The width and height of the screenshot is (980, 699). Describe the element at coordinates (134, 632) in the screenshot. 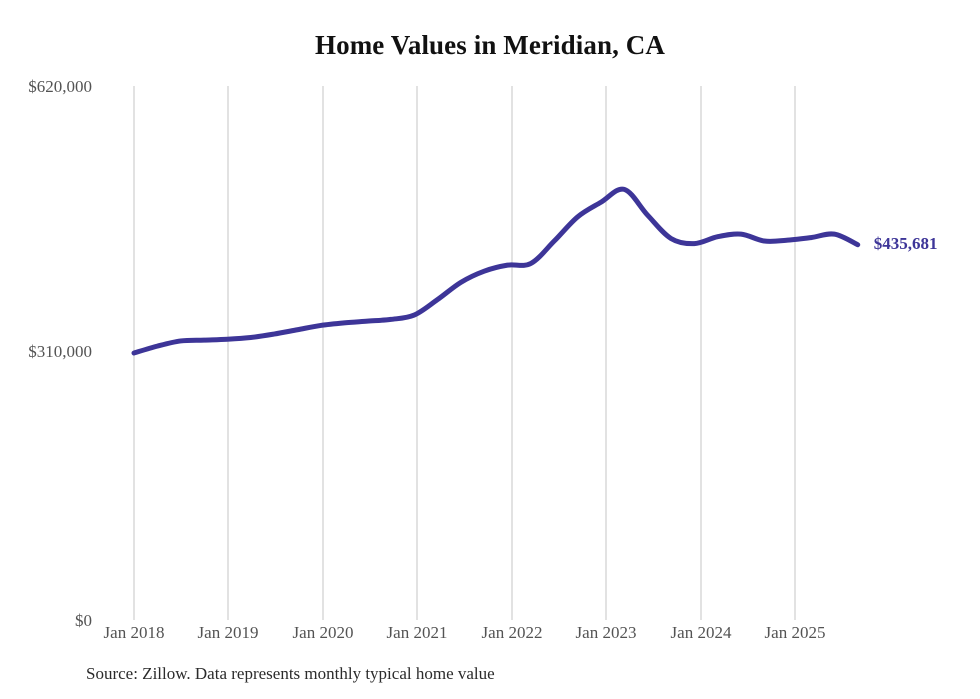

I see `xtick-label-jan-2018: Jan 2018` at that location.